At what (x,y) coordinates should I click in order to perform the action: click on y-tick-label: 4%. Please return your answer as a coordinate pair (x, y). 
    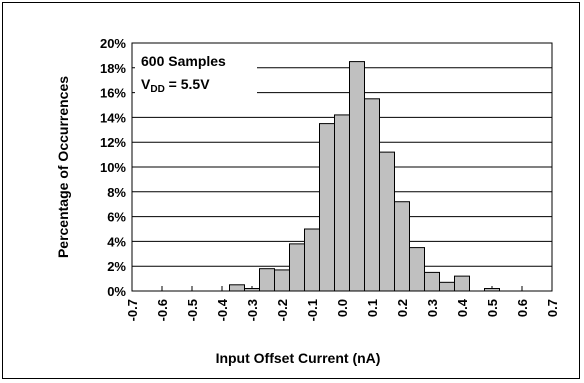
    Looking at the image, I should click on (116, 241).